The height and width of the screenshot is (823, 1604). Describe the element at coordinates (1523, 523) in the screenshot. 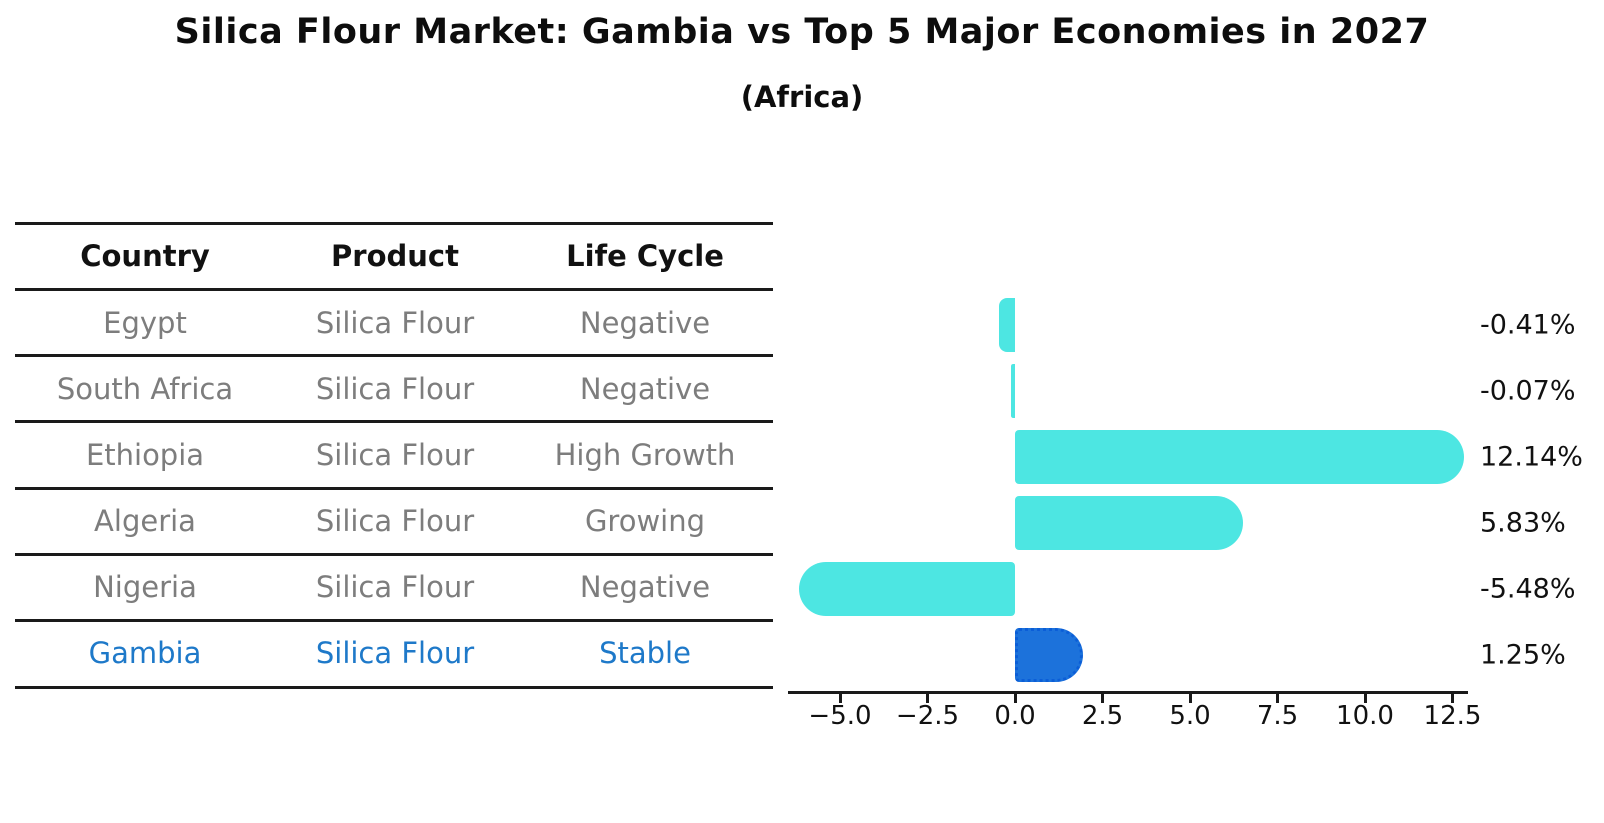

I see `value-label-algeria: 5.83%` at that location.